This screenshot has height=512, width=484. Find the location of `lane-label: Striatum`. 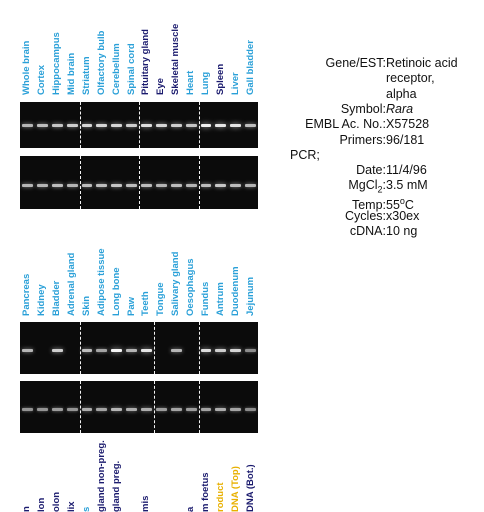

lane-label: Striatum is located at coordinates (86, 75).